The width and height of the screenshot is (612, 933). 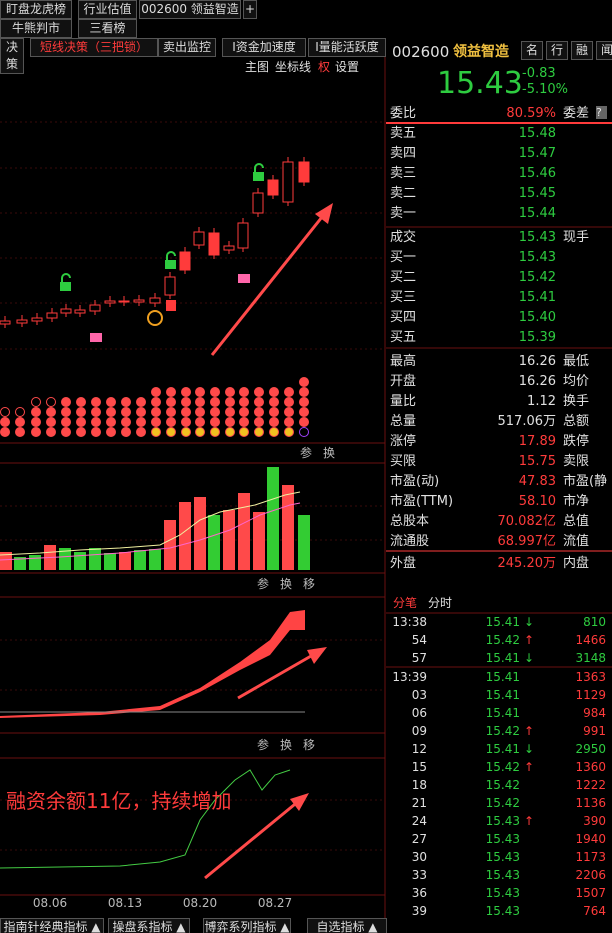 I want to click on toolbar-button: 权, so click(x=324, y=67).